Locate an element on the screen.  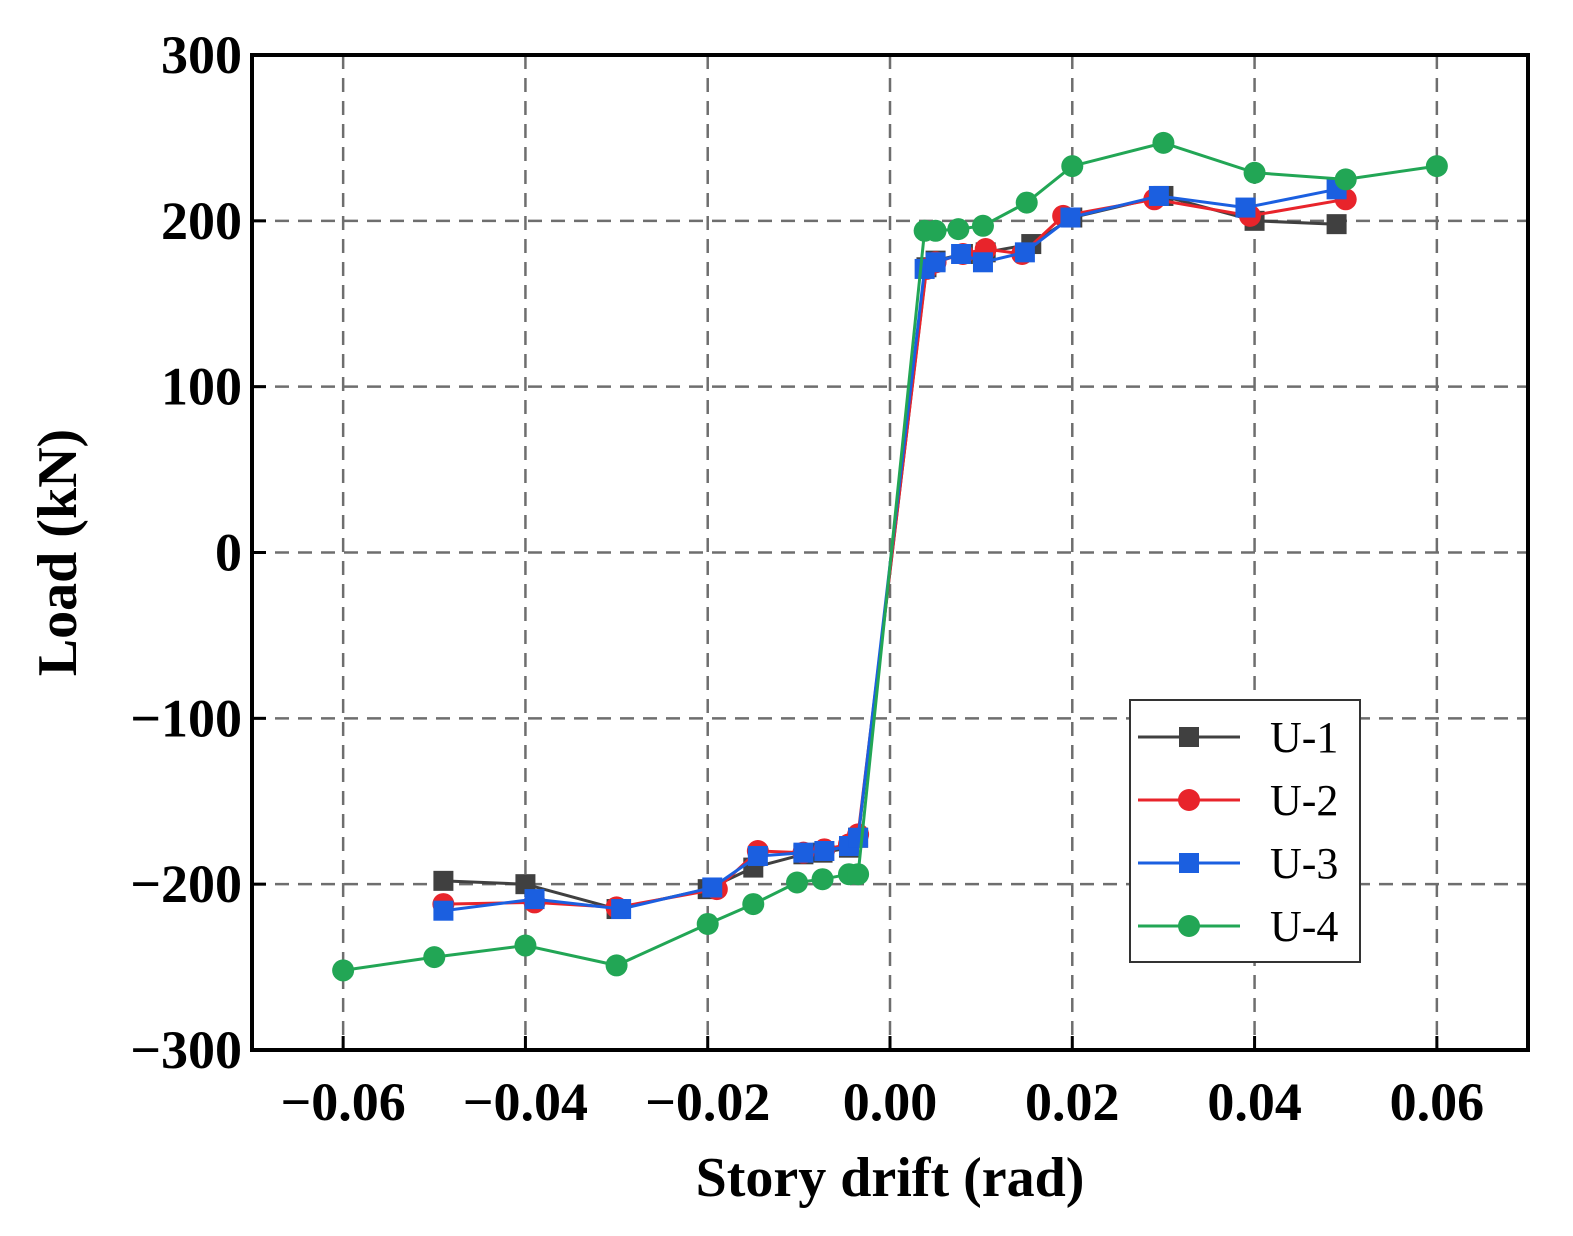
x-tick-label: 0.00 is located at coordinates (890, 1102).